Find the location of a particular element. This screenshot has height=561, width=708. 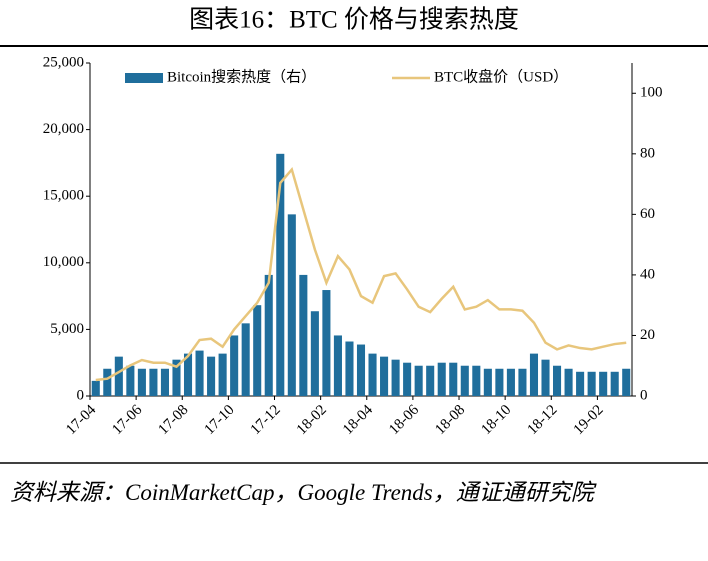

y-tick-label: 0 is located at coordinates (81, 395).